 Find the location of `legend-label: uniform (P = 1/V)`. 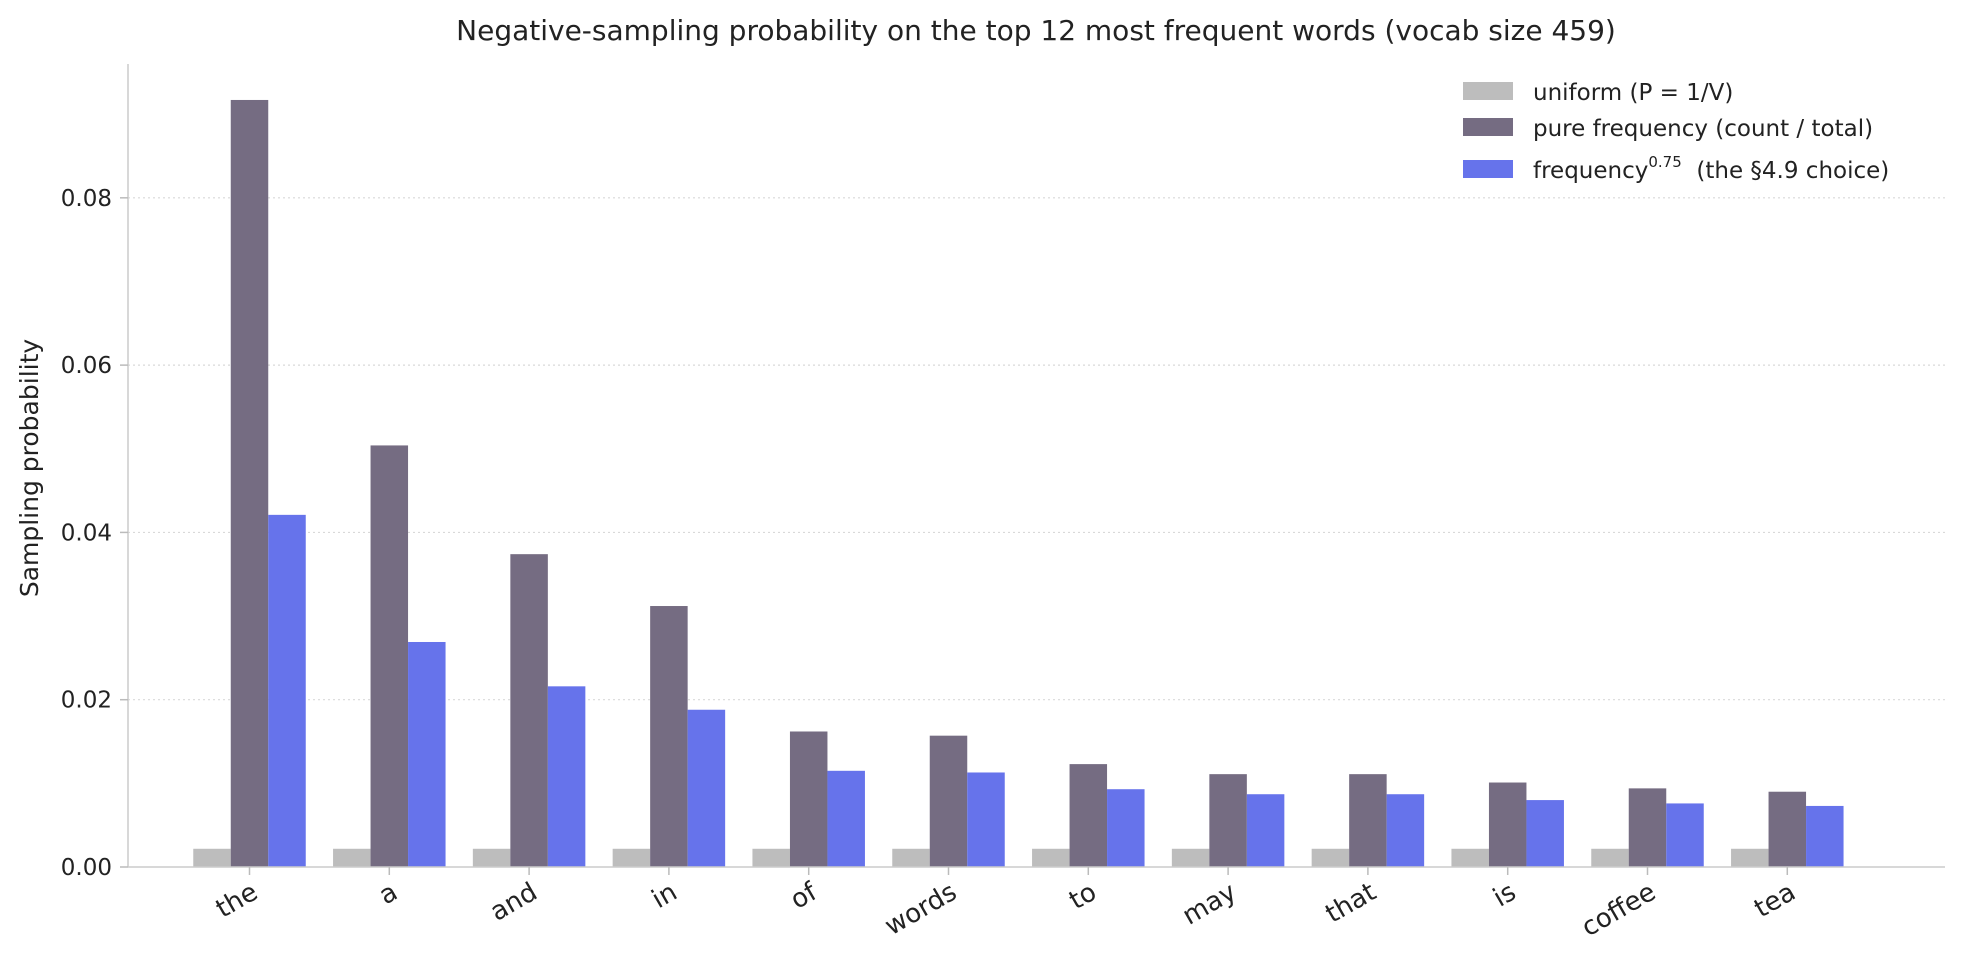

legend-label: uniform (P = 1/V) is located at coordinates (1633, 93).